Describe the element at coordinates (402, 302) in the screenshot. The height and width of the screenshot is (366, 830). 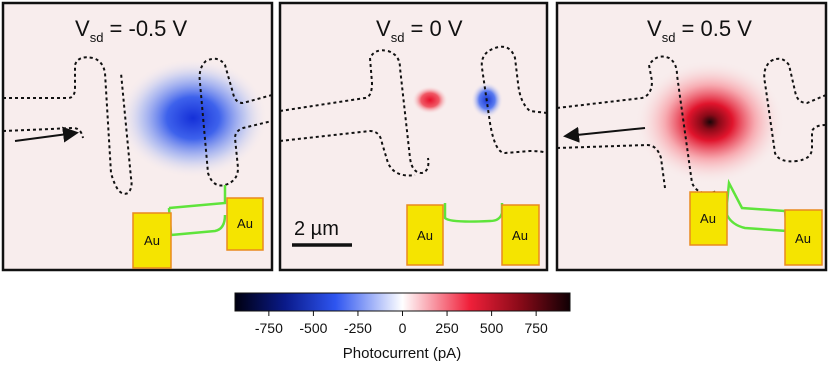
I see `colorbar` at that location.